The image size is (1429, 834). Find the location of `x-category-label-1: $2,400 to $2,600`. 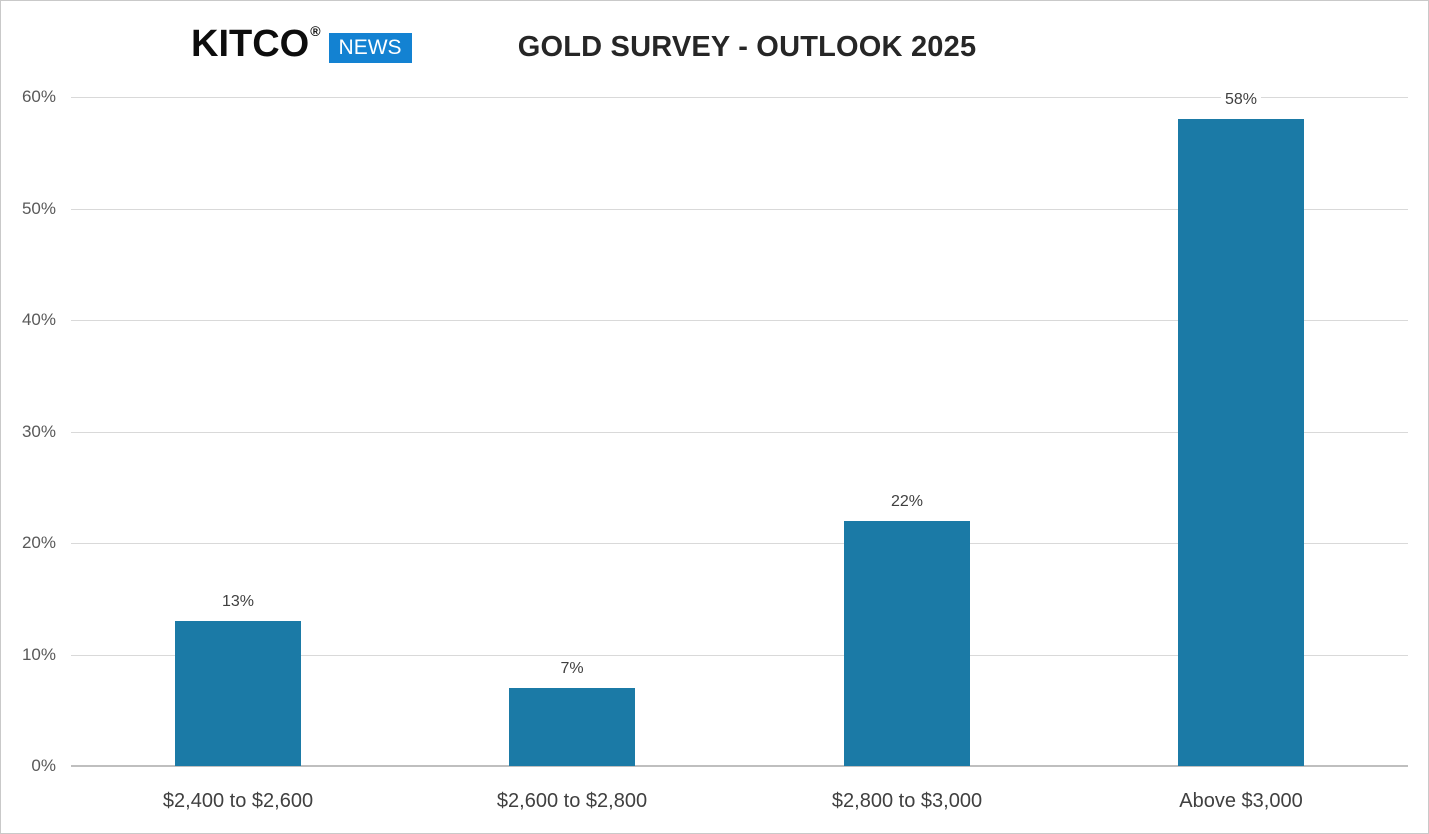

x-category-label-1: $2,400 to $2,600 is located at coordinates (238, 801).